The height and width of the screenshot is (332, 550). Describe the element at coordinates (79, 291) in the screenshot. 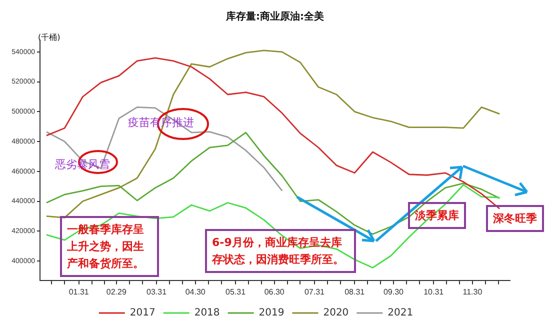

I see `x-tick-label: 01.31` at that location.